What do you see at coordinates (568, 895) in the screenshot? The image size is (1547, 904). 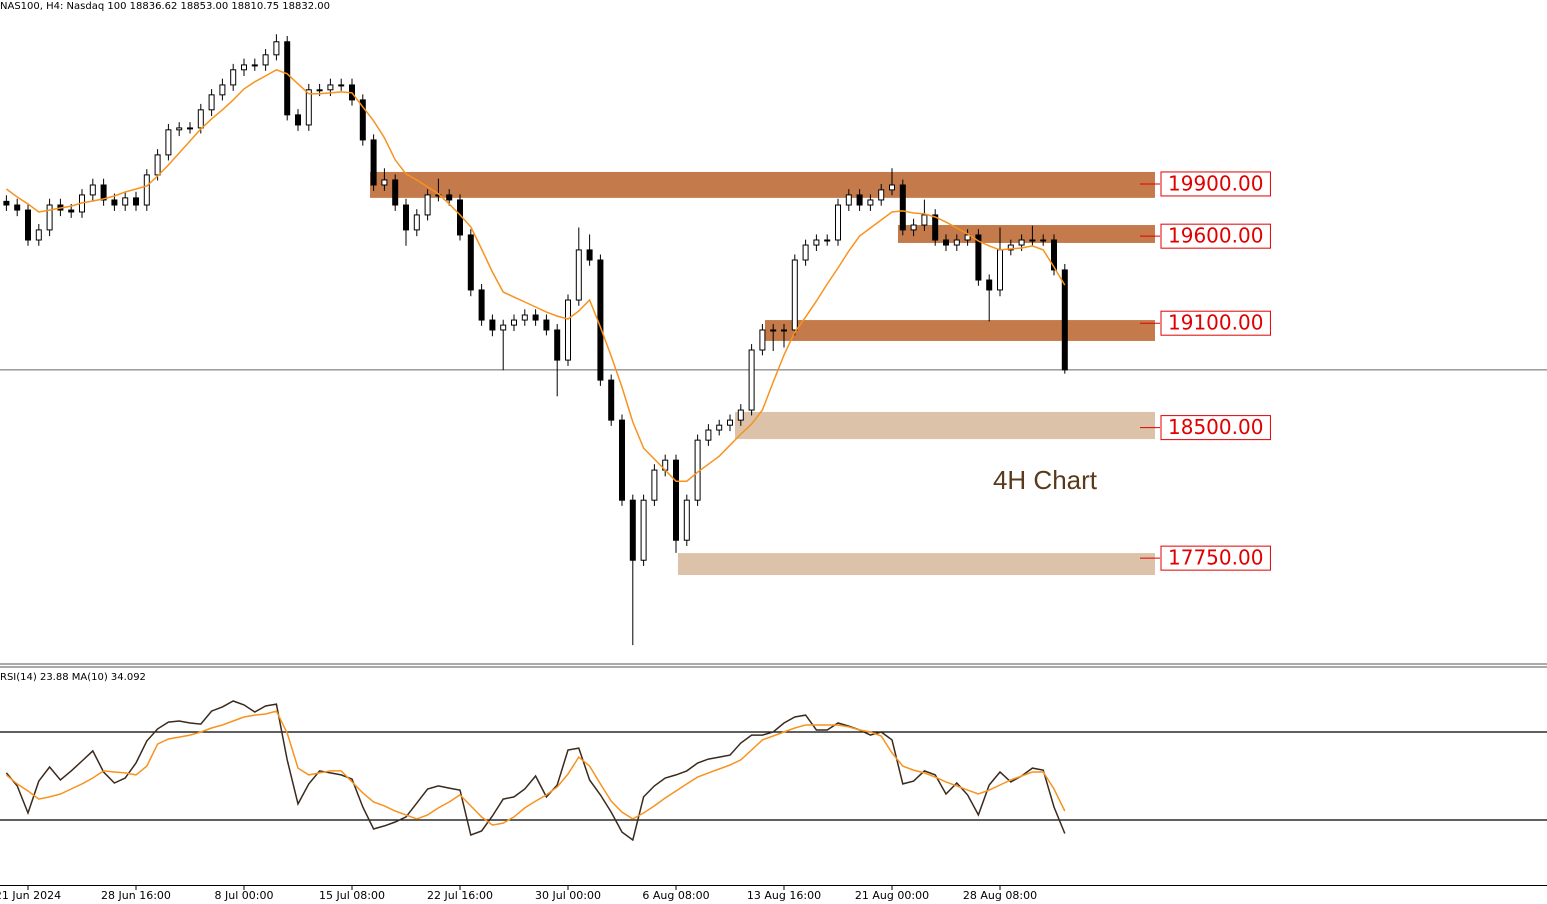 I see `x-tick-label: 30 Jul 00:00` at bounding box center [568, 895].